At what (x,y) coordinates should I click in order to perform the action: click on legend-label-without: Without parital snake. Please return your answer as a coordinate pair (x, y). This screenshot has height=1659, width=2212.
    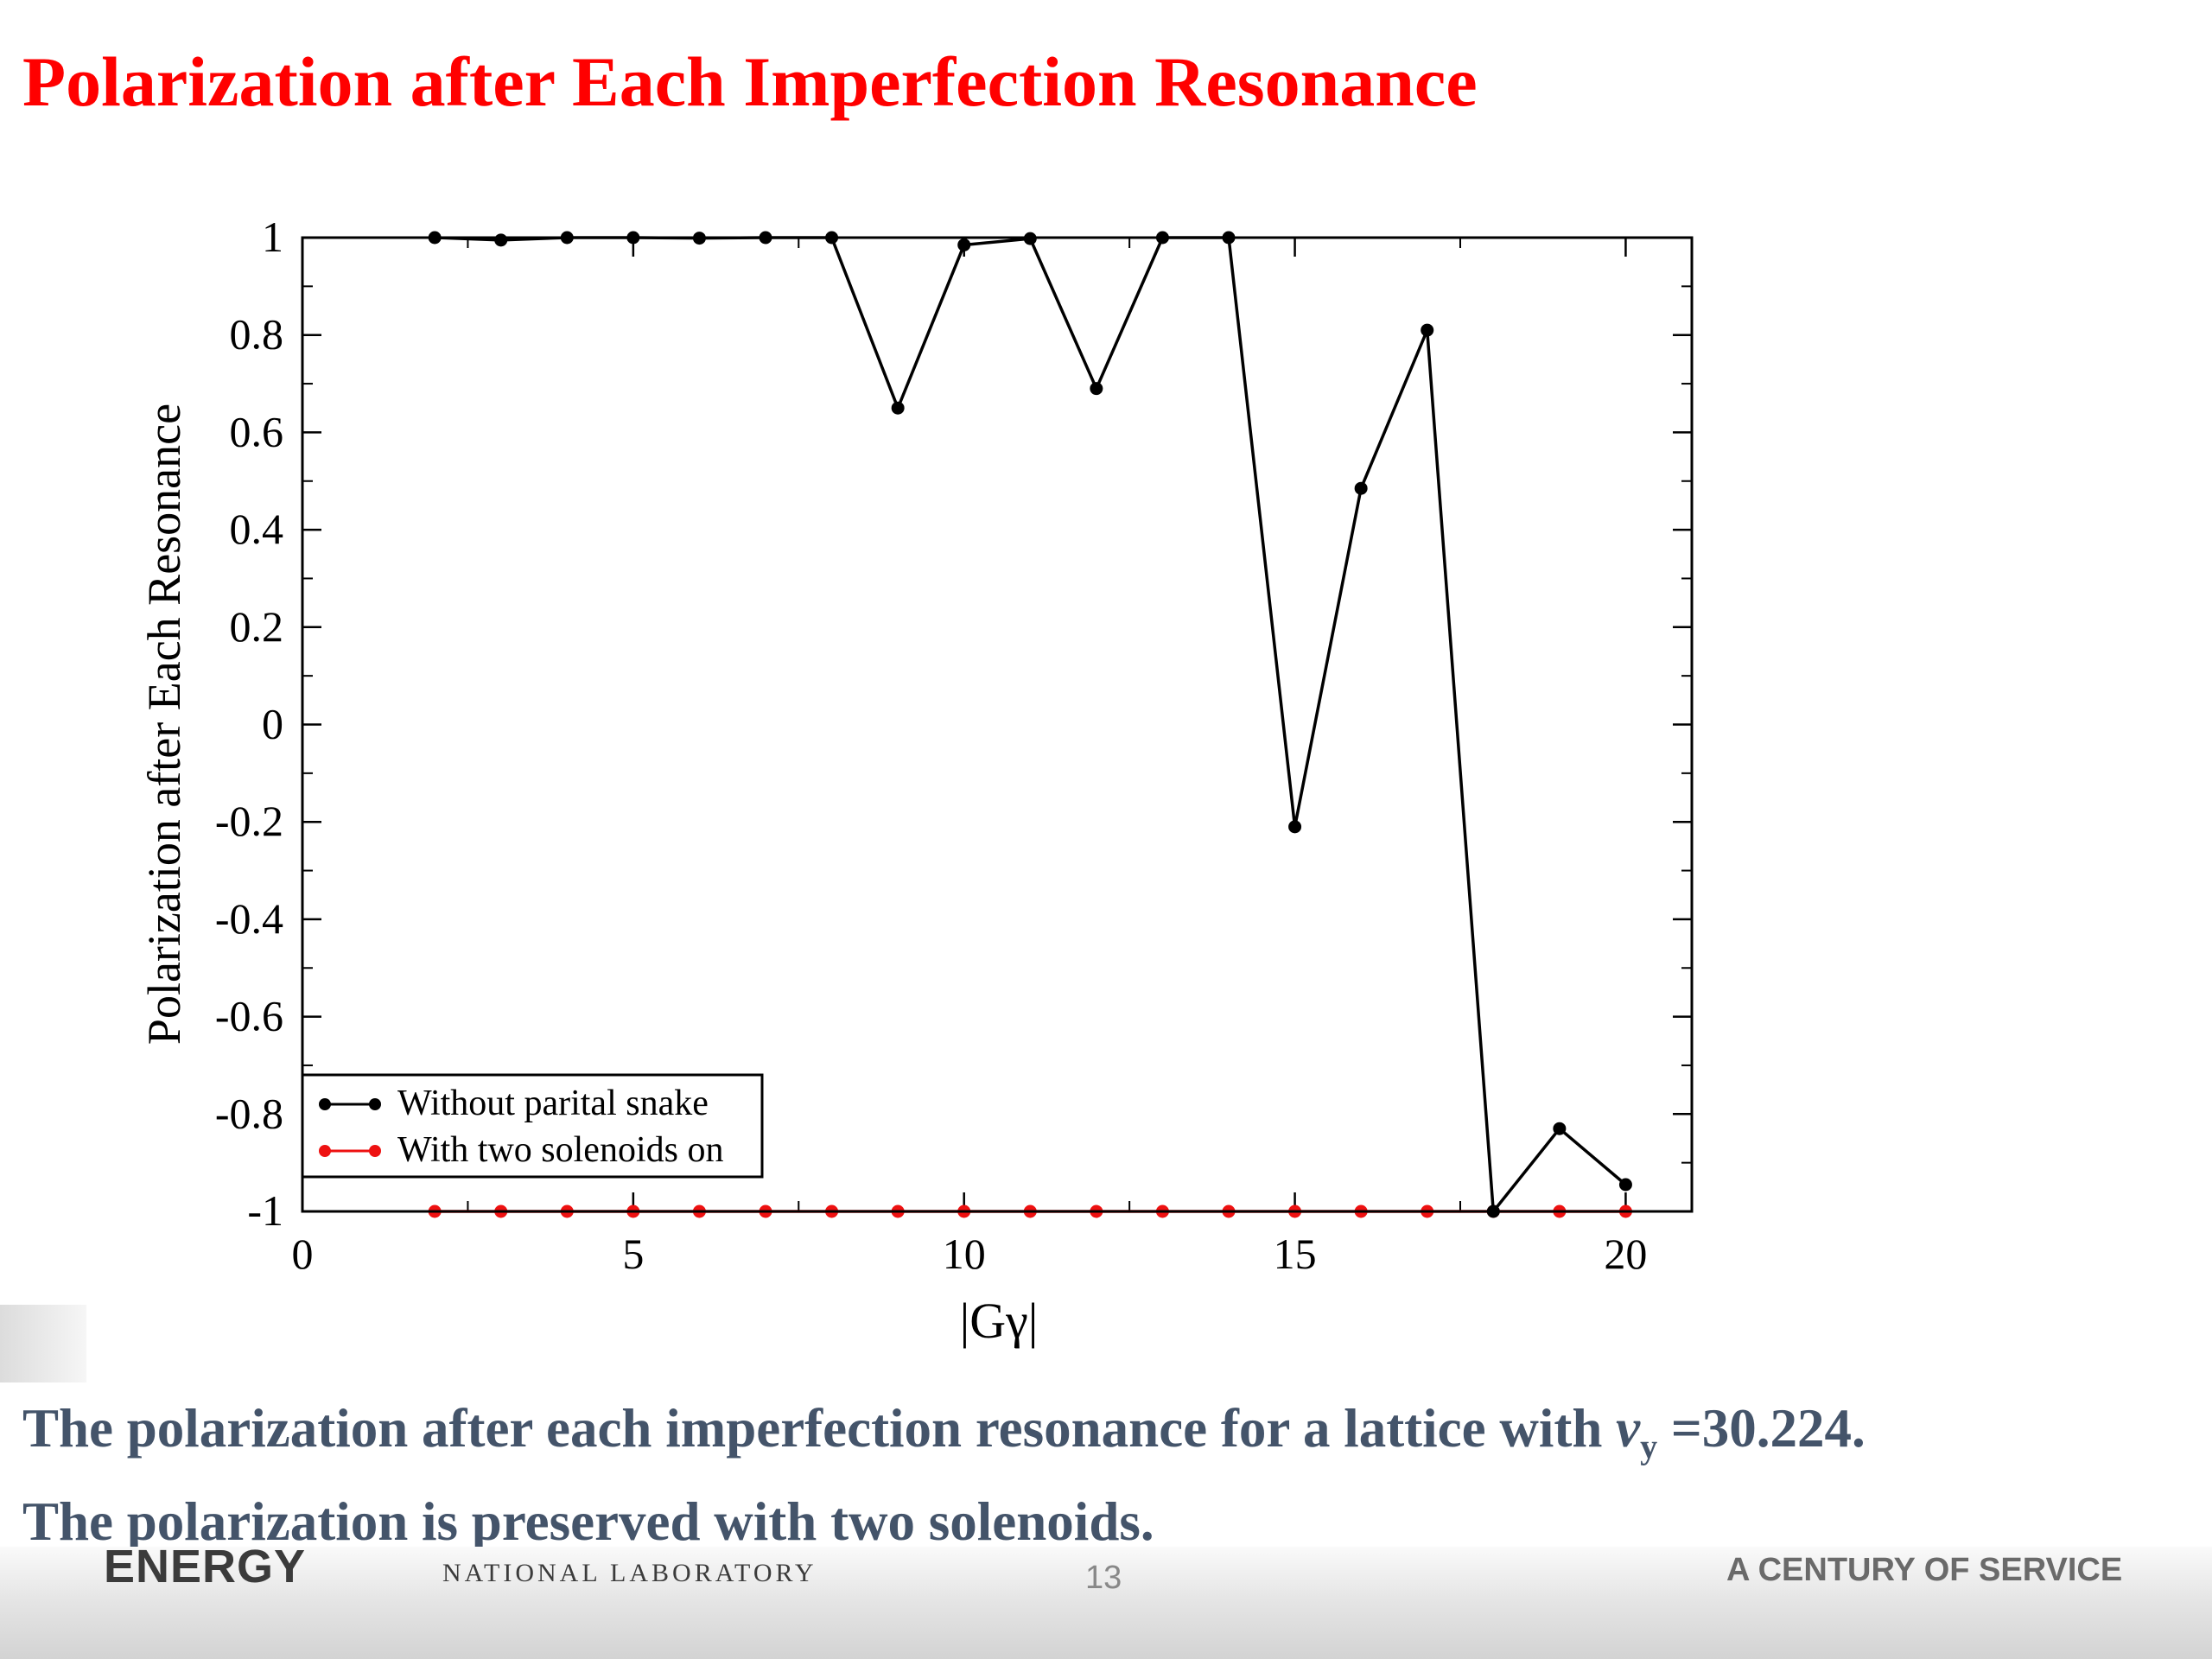
    Looking at the image, I should click on (553, 1103).